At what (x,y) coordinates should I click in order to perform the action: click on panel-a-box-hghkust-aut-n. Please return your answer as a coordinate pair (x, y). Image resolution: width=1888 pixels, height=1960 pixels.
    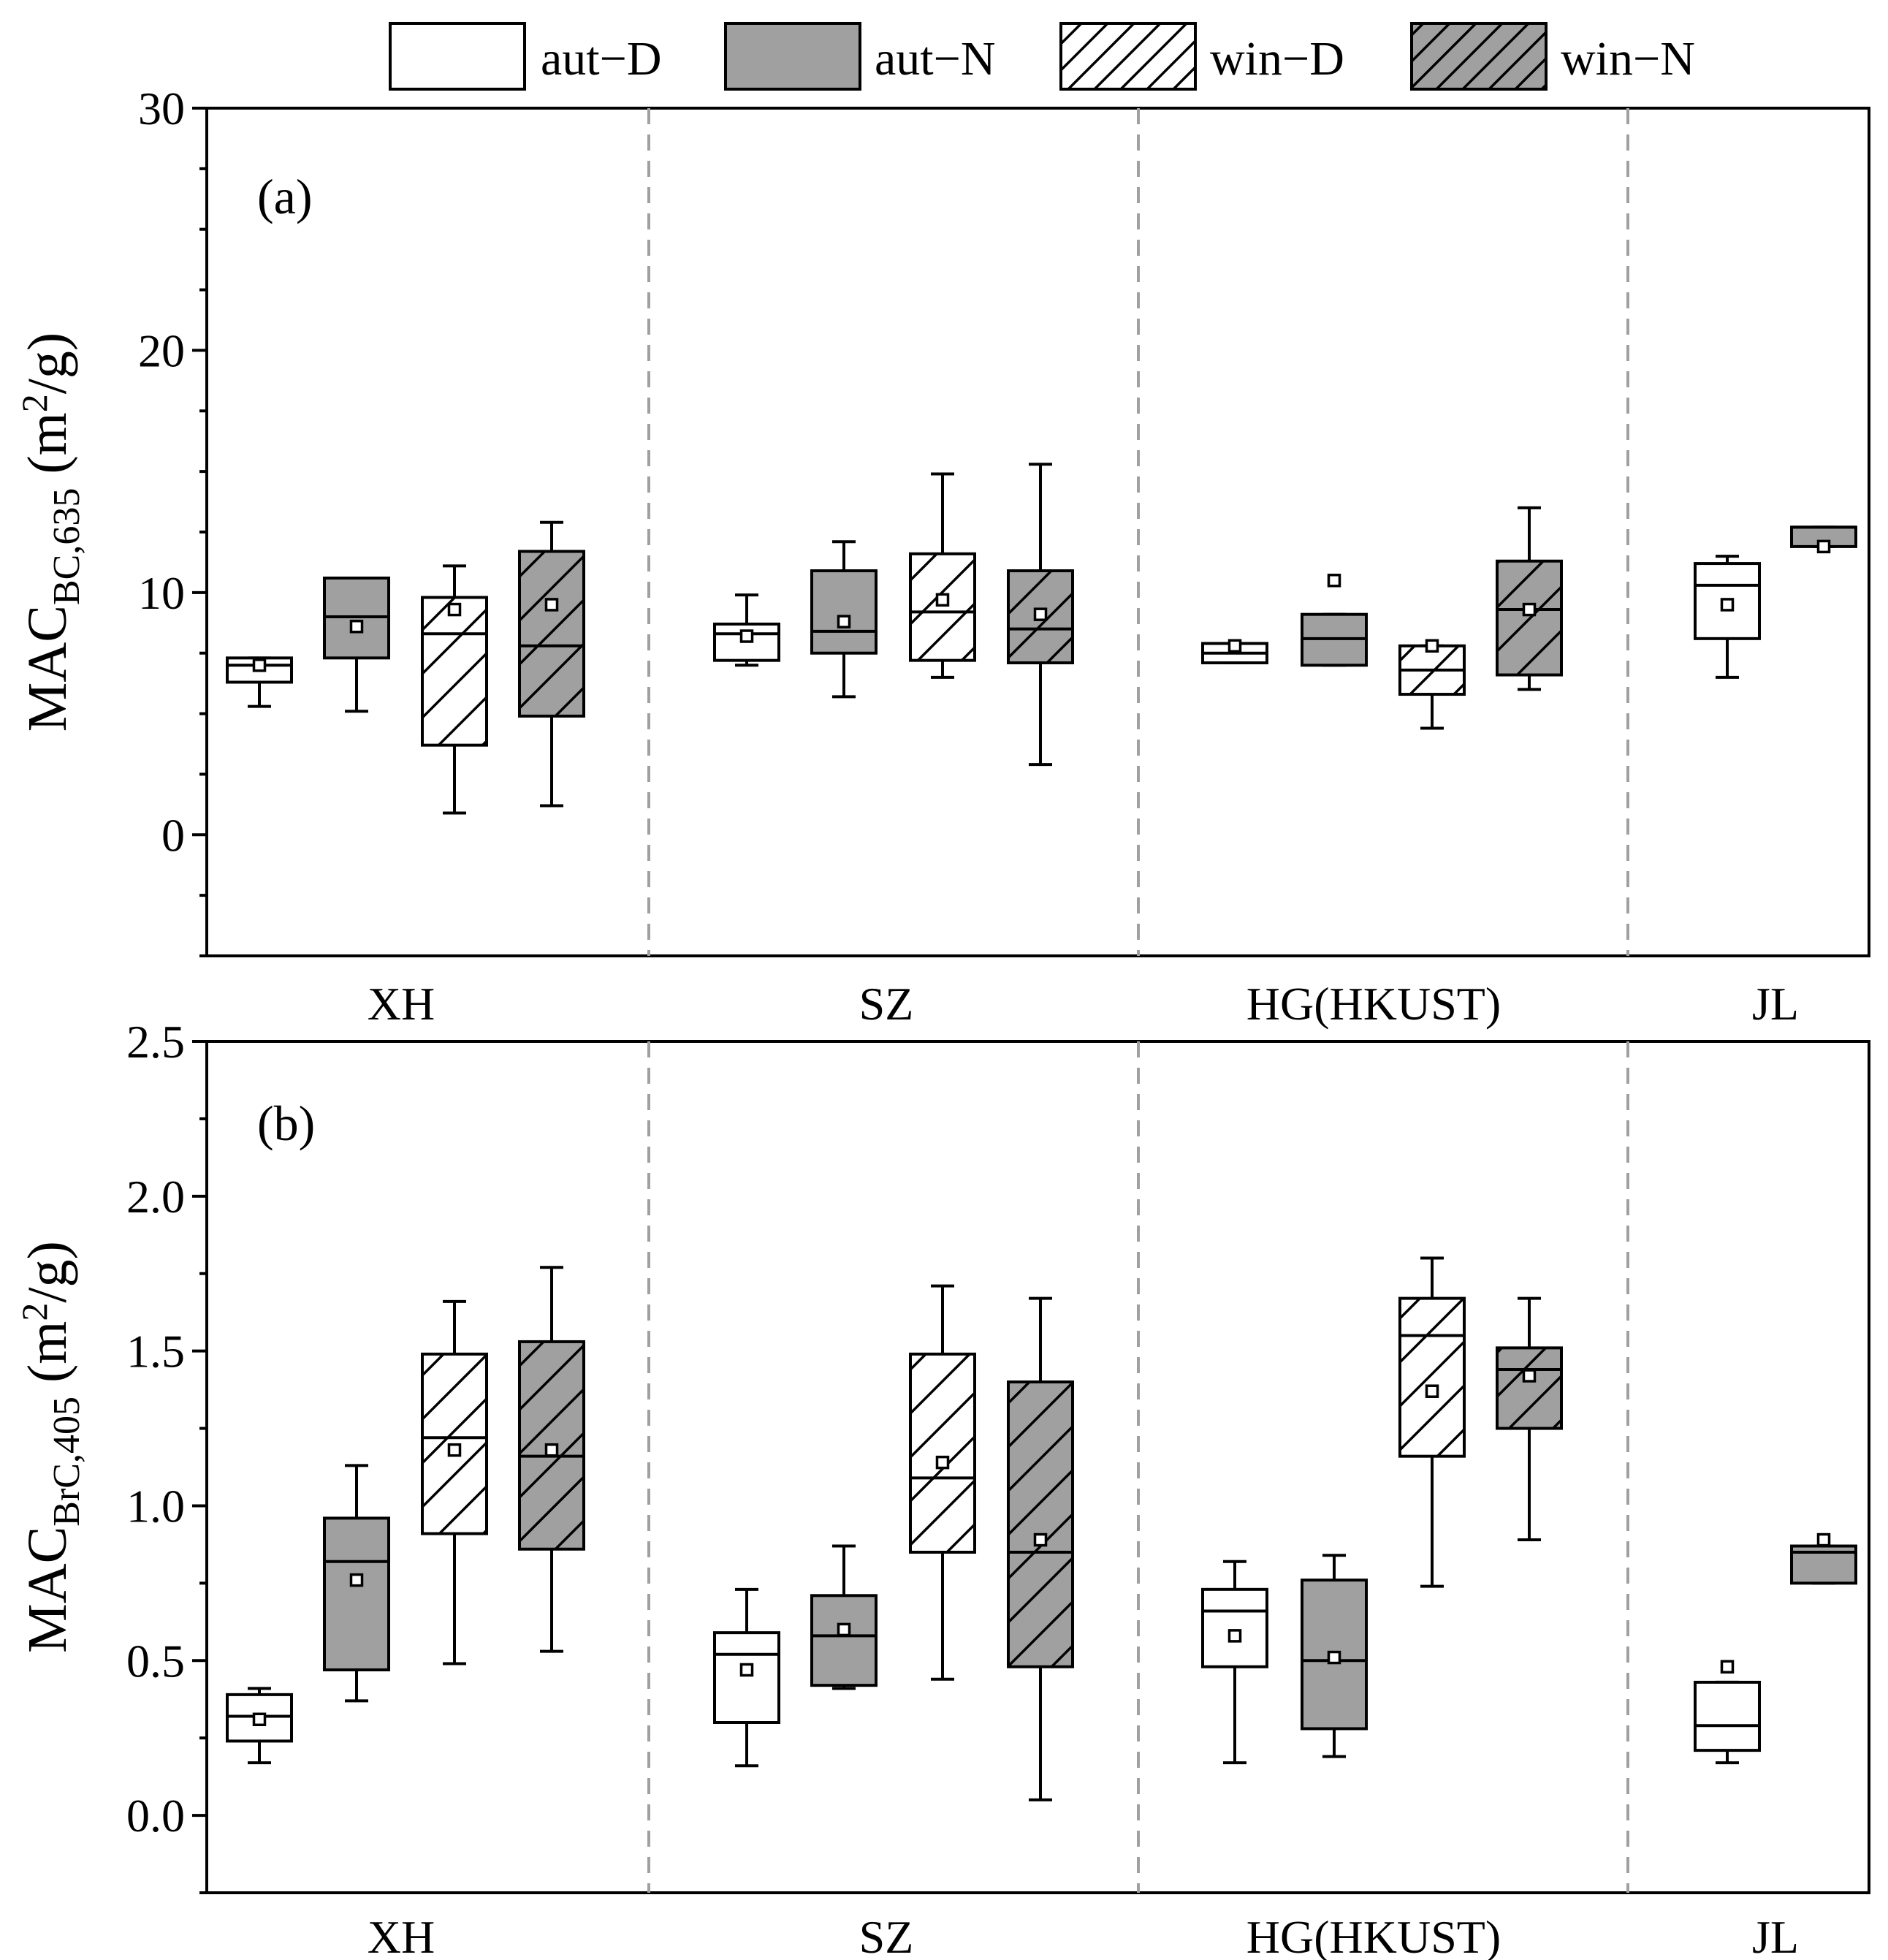
    Looking at the image, I should click on (1334, 620).